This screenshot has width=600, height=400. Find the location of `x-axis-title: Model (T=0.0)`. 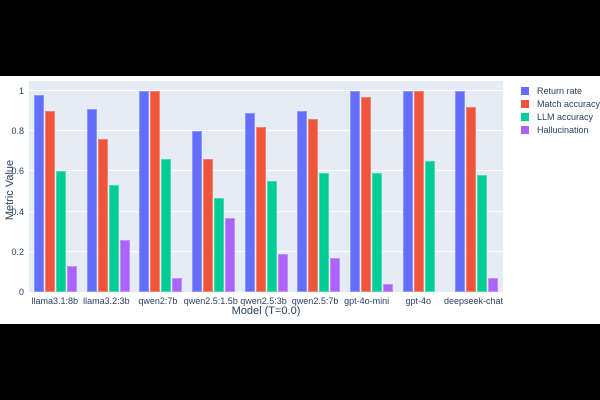

x-axis-title: Model (T=0.0) is located at coordinates (266, 311).